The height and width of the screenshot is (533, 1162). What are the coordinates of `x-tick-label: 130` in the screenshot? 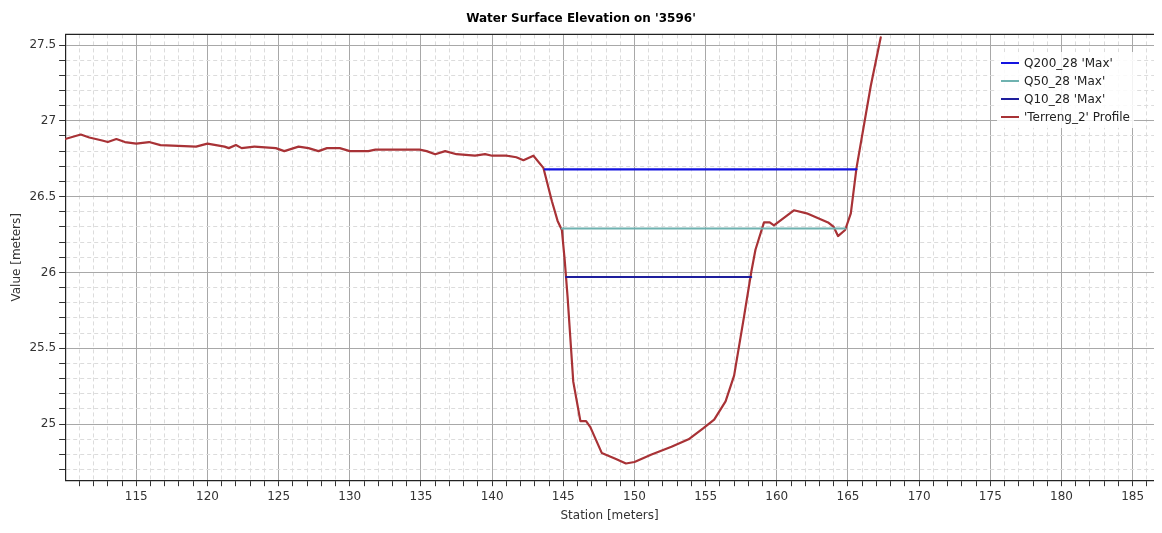 It's located at (350, 495).